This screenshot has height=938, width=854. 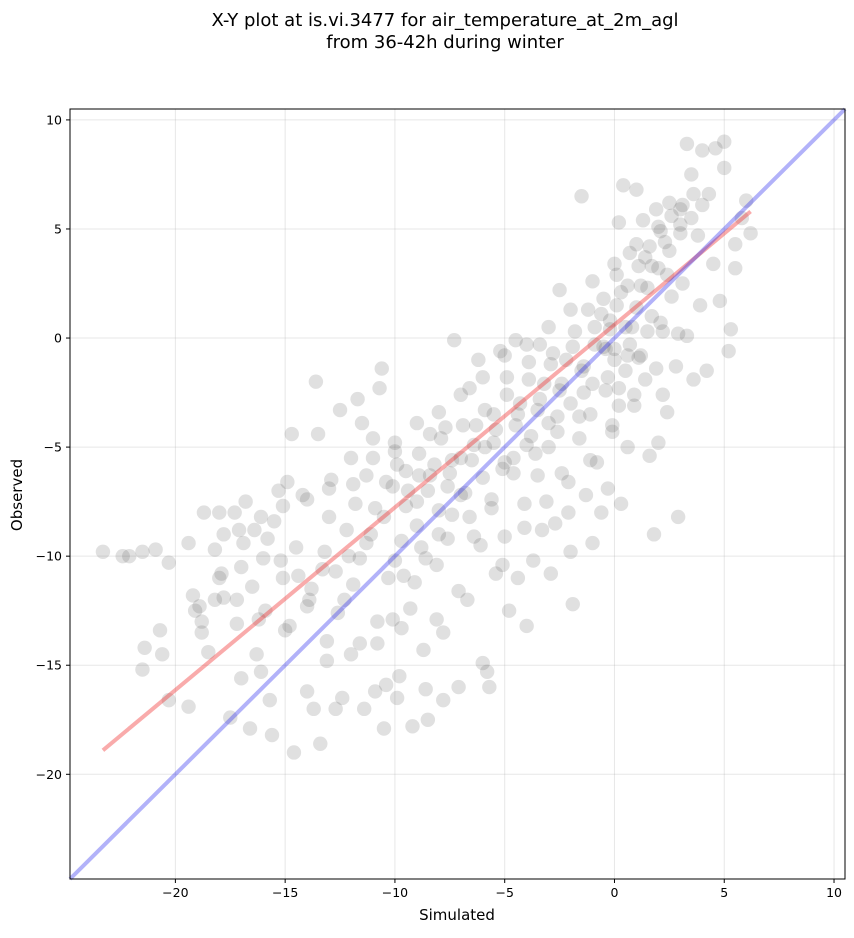 What do you see at coordinates (49, 774) in the screenshot?
I see `y-tick-label: −20` at bounding box center [49, 774].